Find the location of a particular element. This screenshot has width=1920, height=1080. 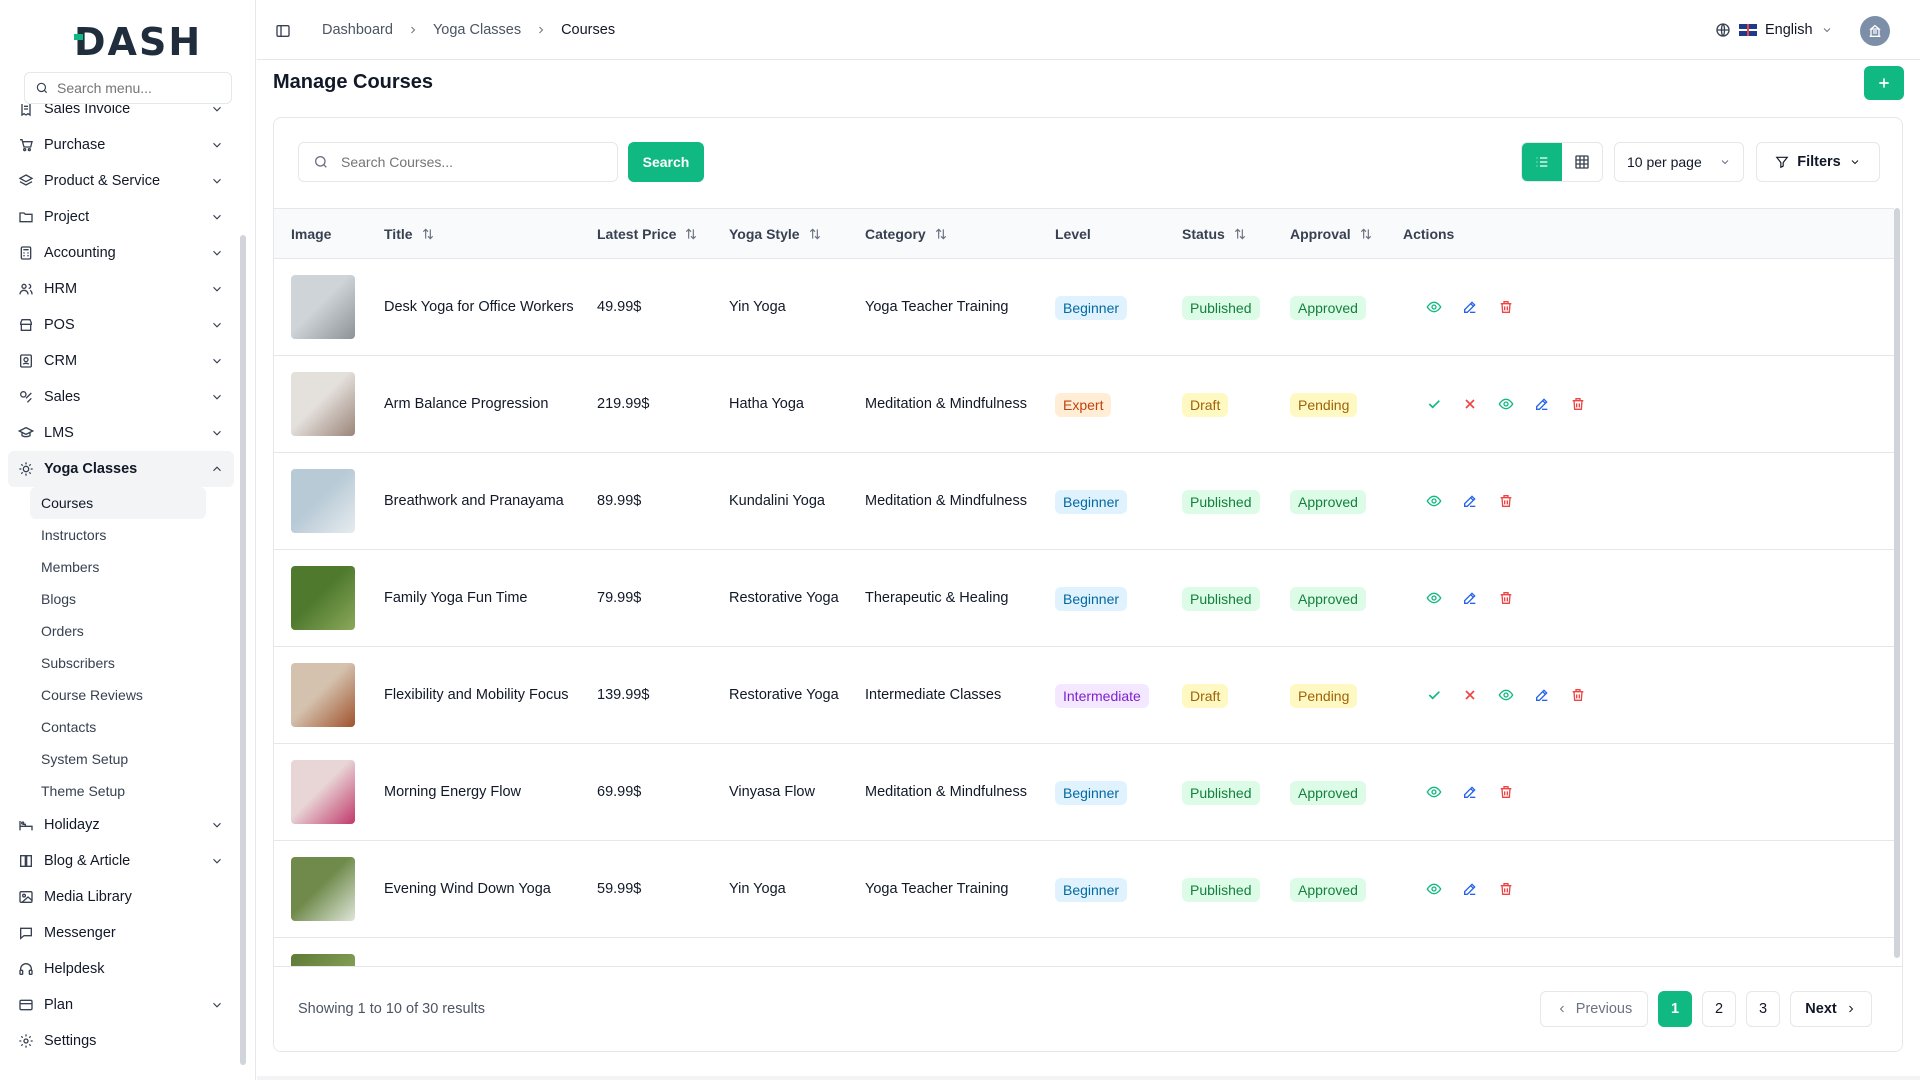

sidebar-item-holidayz: Holidayz is located at coordinates (121, 825).